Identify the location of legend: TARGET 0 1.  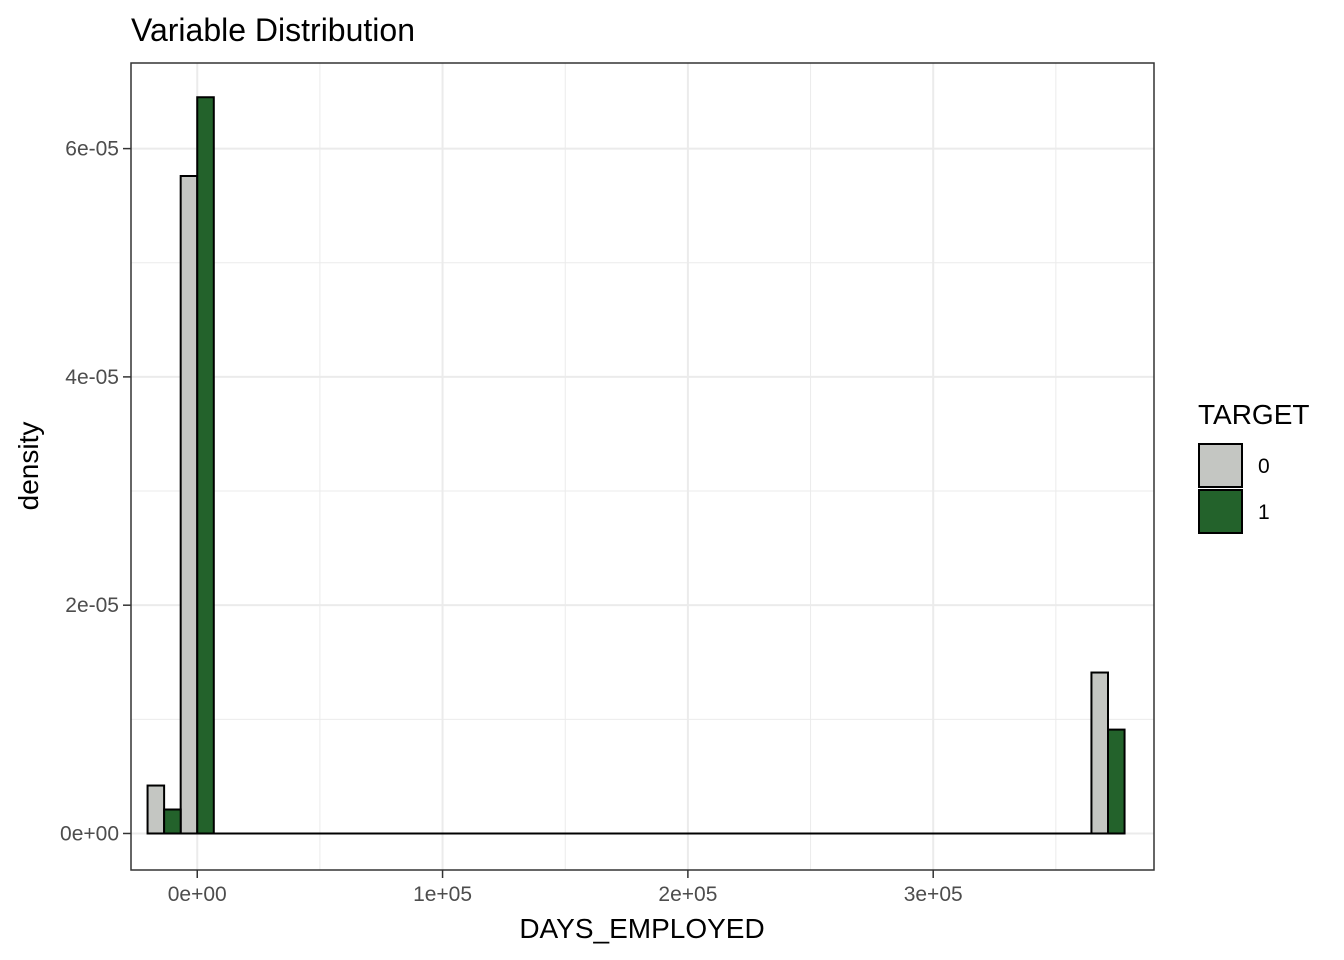
(1253, 466).